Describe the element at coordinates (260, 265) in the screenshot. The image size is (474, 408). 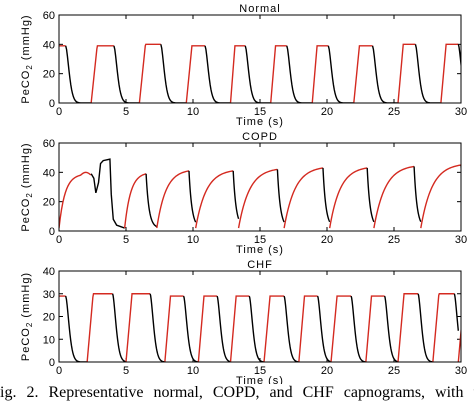
I see `chart-title: CHF` at that location.